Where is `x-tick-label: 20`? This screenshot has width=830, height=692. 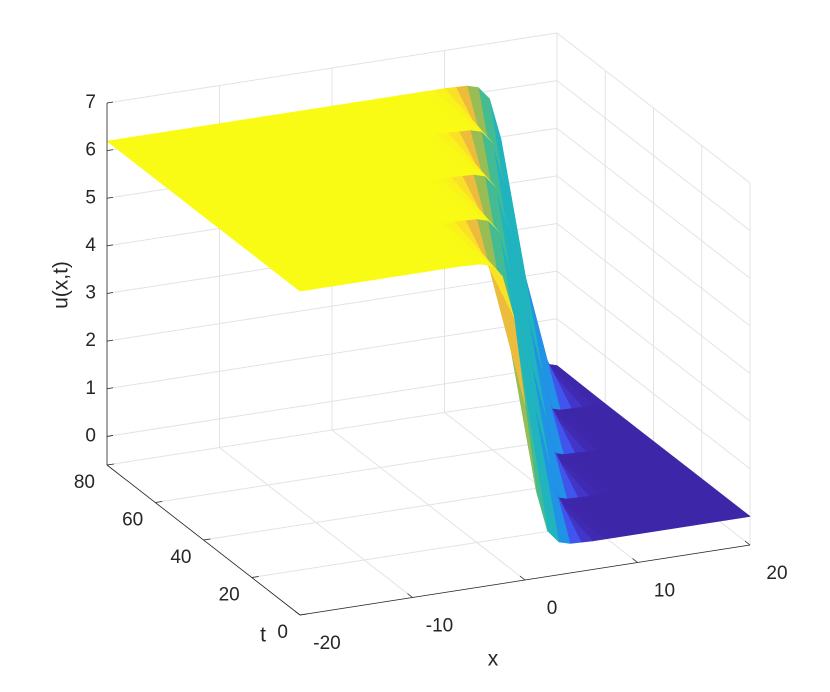 x-tick-label: 20 is located at coordinates (776, 573).